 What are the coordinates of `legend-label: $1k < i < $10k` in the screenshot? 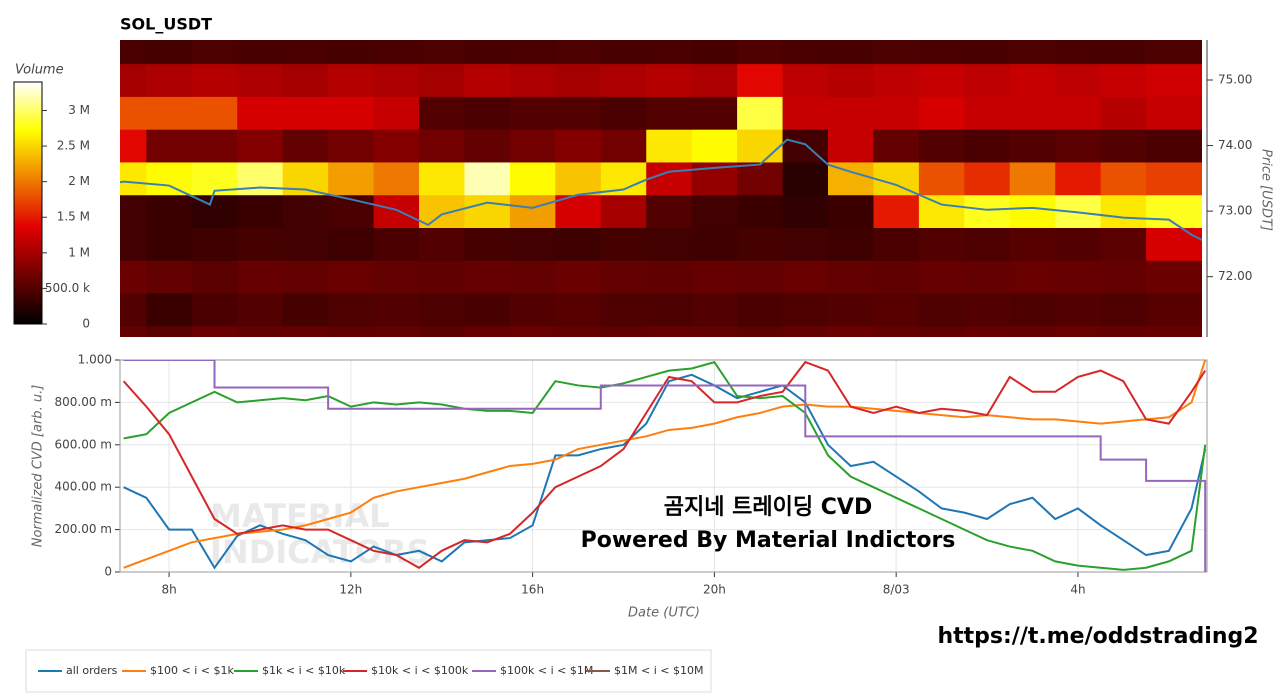 It's located at (304, 670).